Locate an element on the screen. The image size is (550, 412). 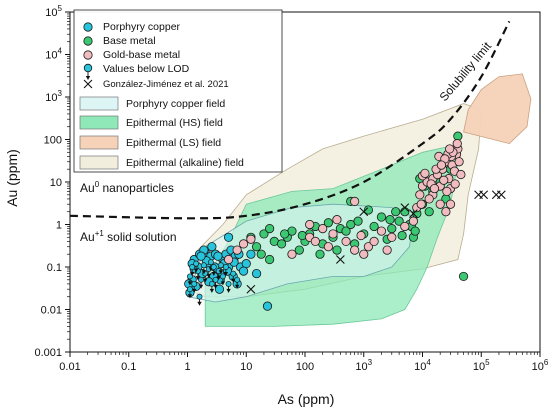
y-tick-label: 10⁵ is located at coordinates (53, 11).